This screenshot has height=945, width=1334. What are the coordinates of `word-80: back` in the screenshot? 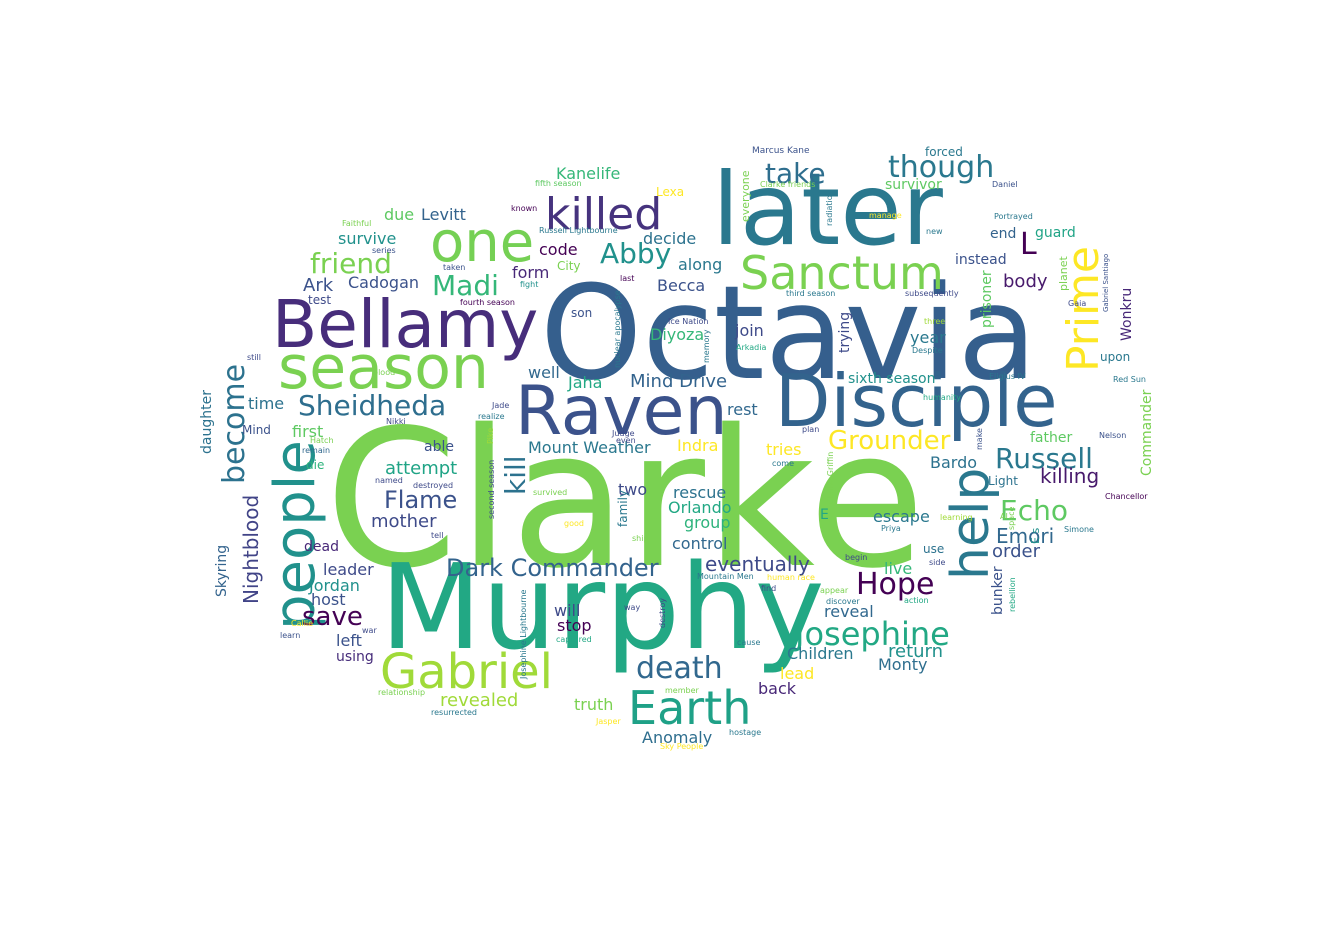 It's located at (777, 688).